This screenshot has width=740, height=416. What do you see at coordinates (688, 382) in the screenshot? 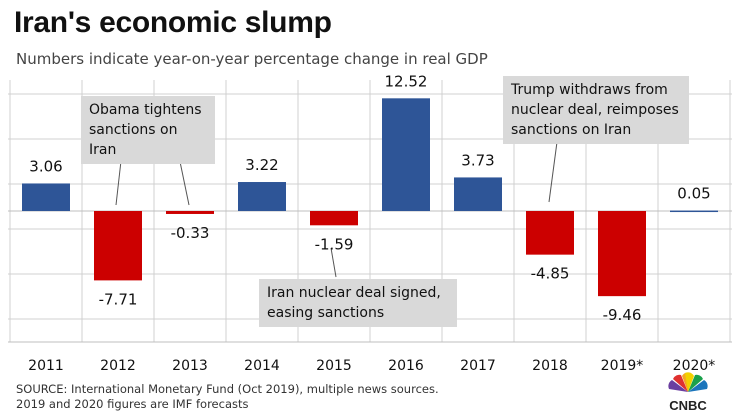
I see `peacock-icon` at bounding box center [688, 382].